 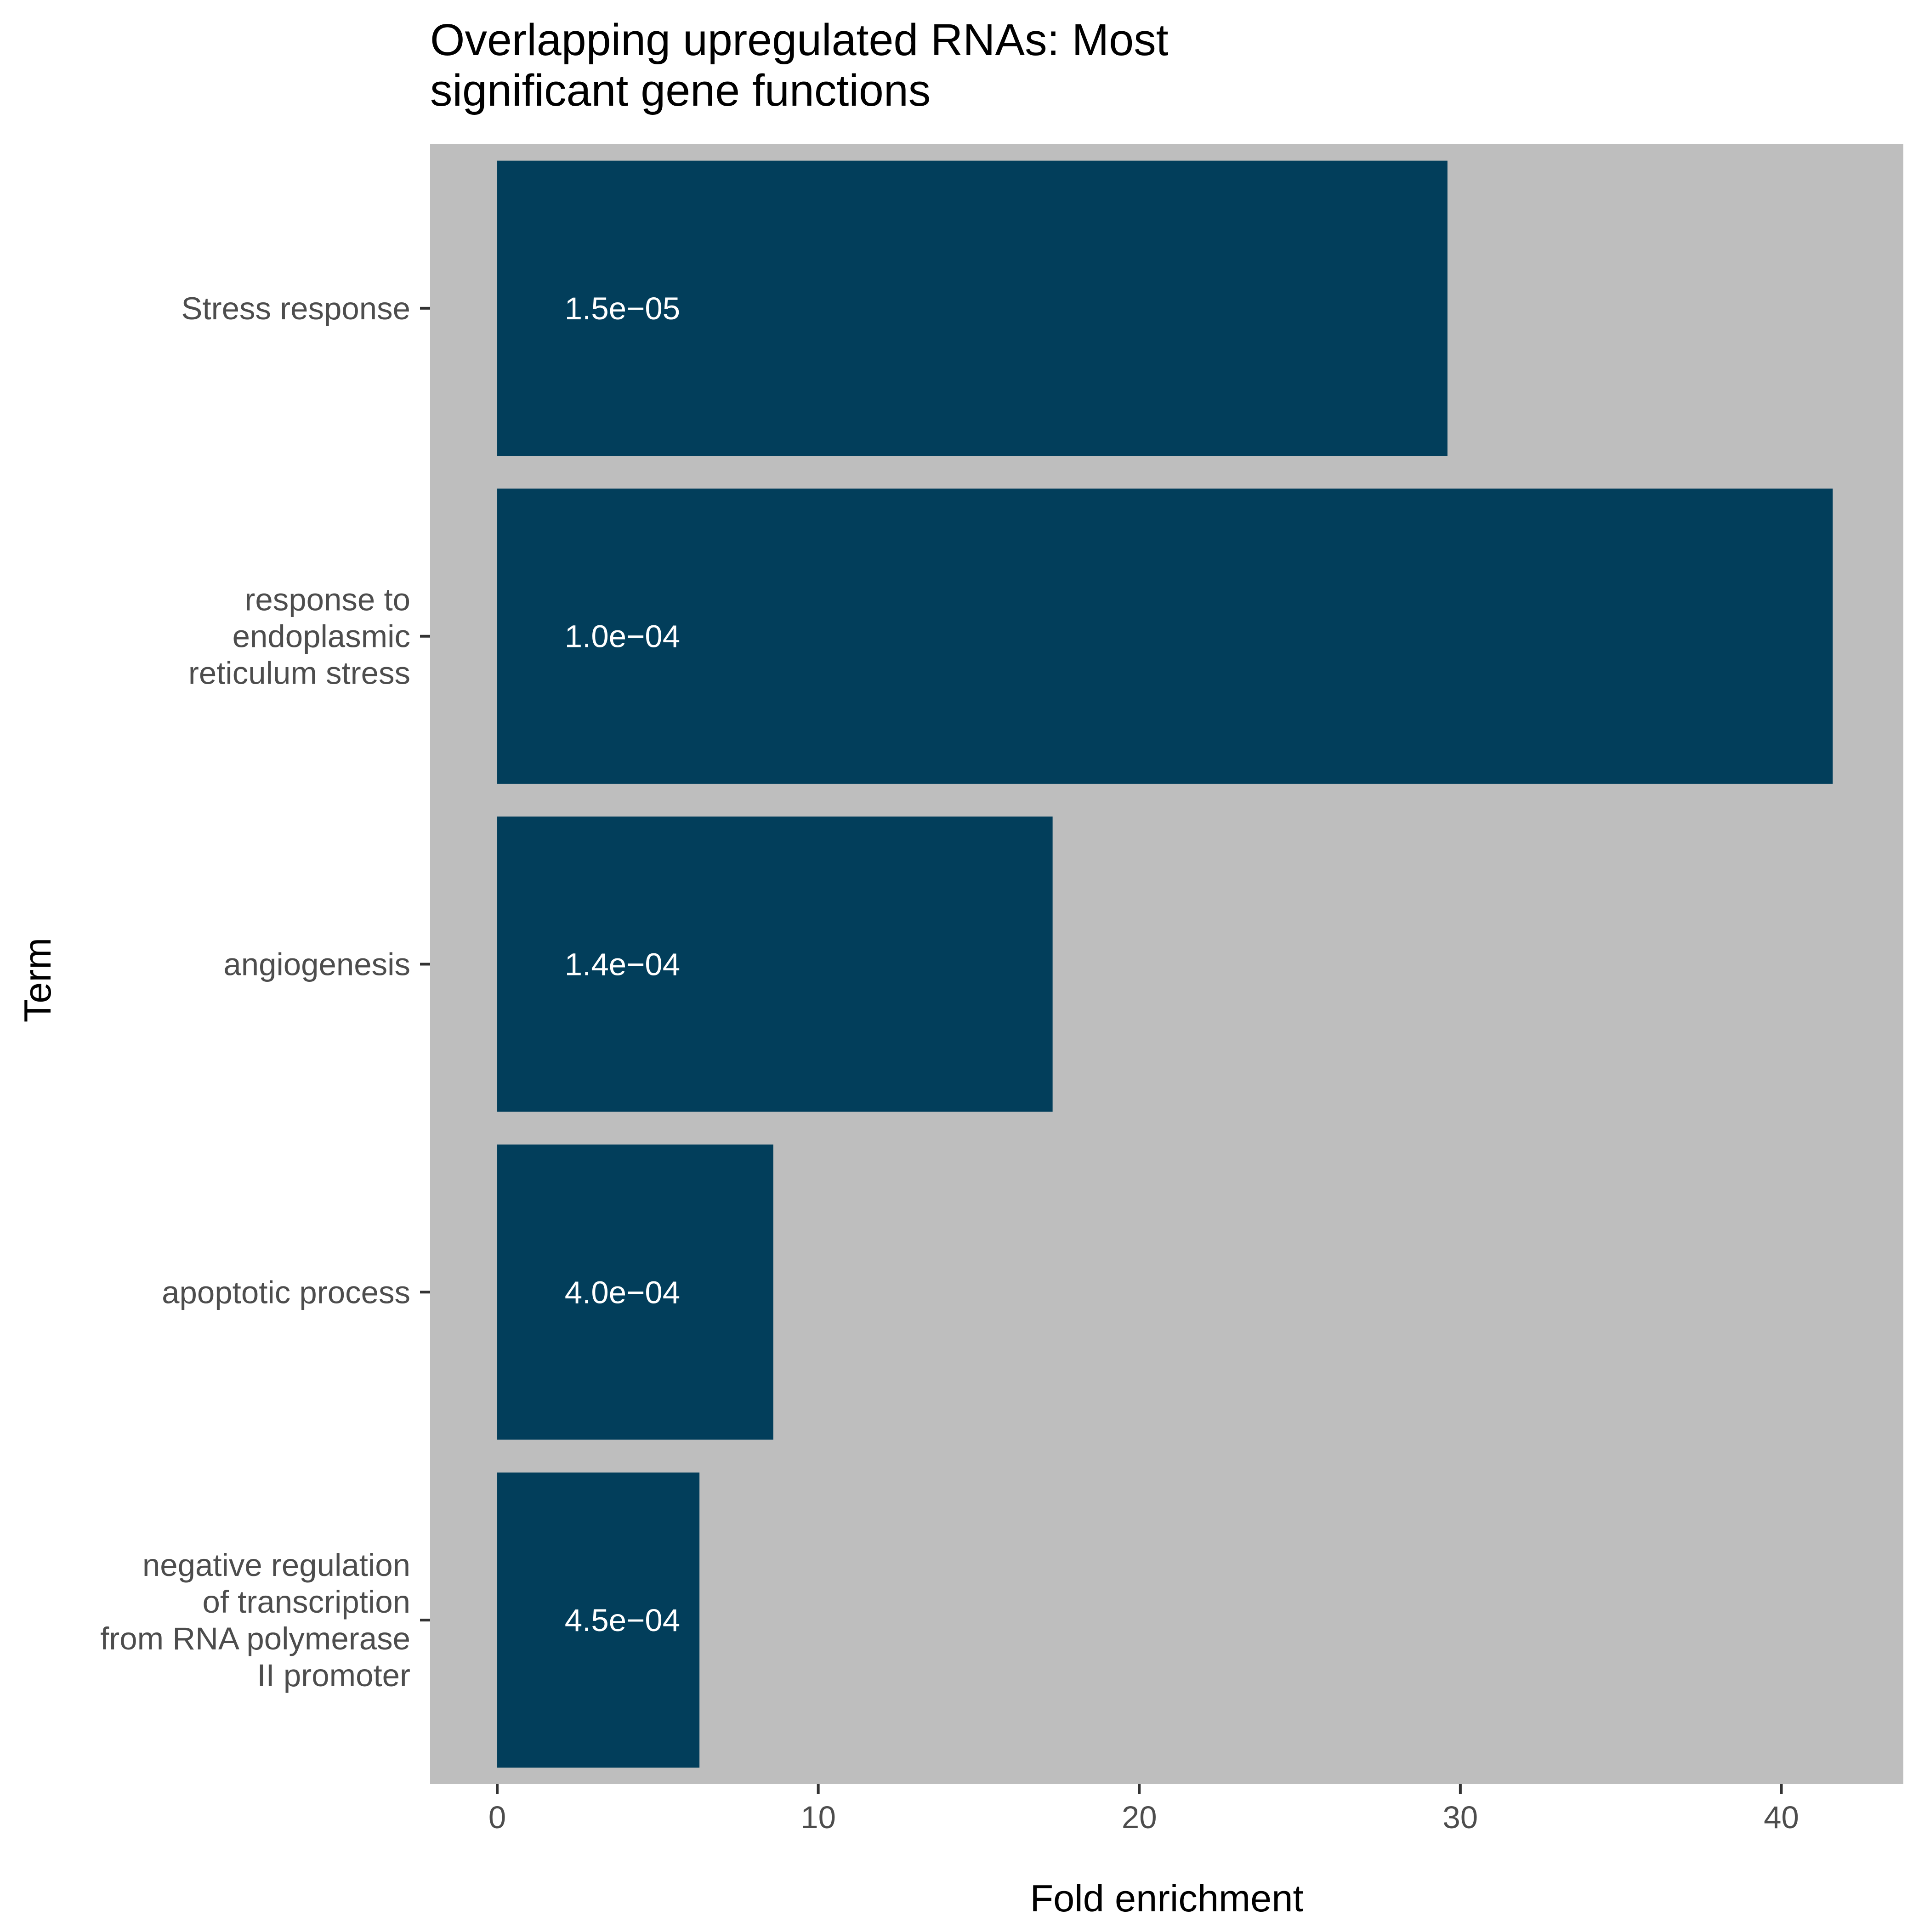 I want to click on bar-value-label: 1.0e−04, so click(x=622, y=636).